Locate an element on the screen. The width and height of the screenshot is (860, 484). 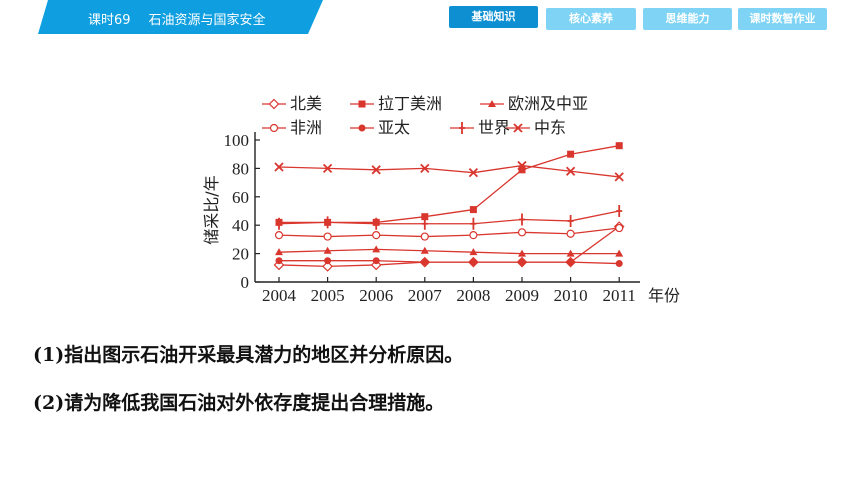
top-bar: 课时69 石油资源与国家安全 基础知识 核心素养 思维能力 课时数智作业 is located at coordinates (430, 17).